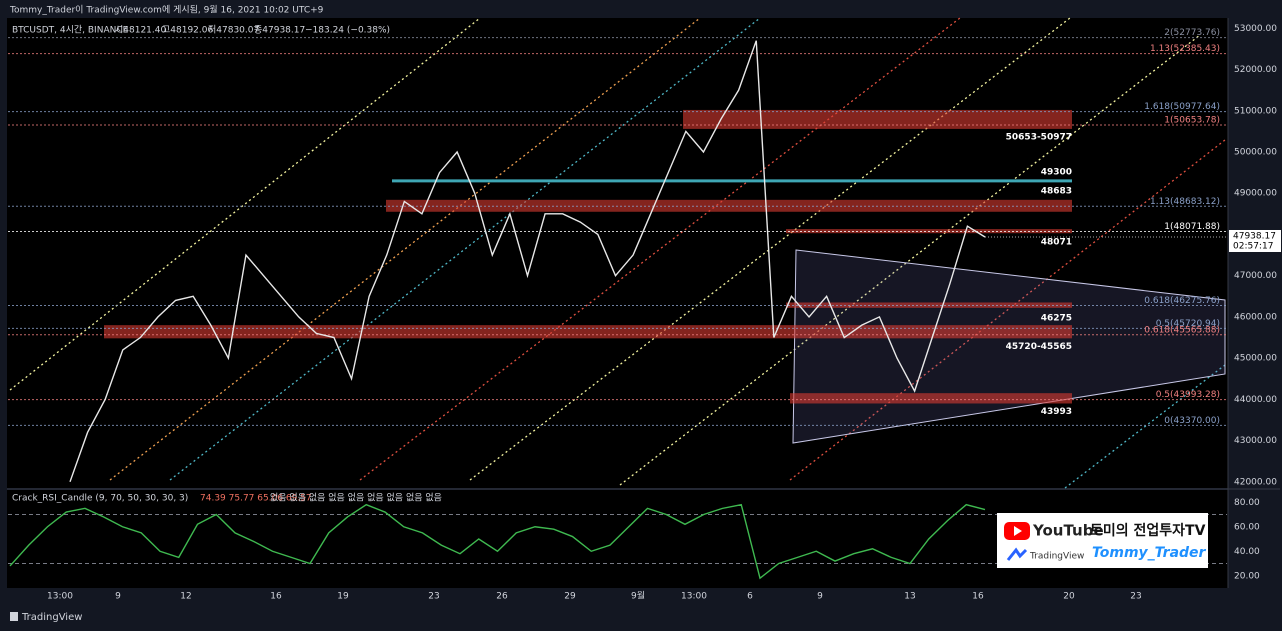  I want to click on fib-label: 0.618(46275.76), so click(1182, 301).